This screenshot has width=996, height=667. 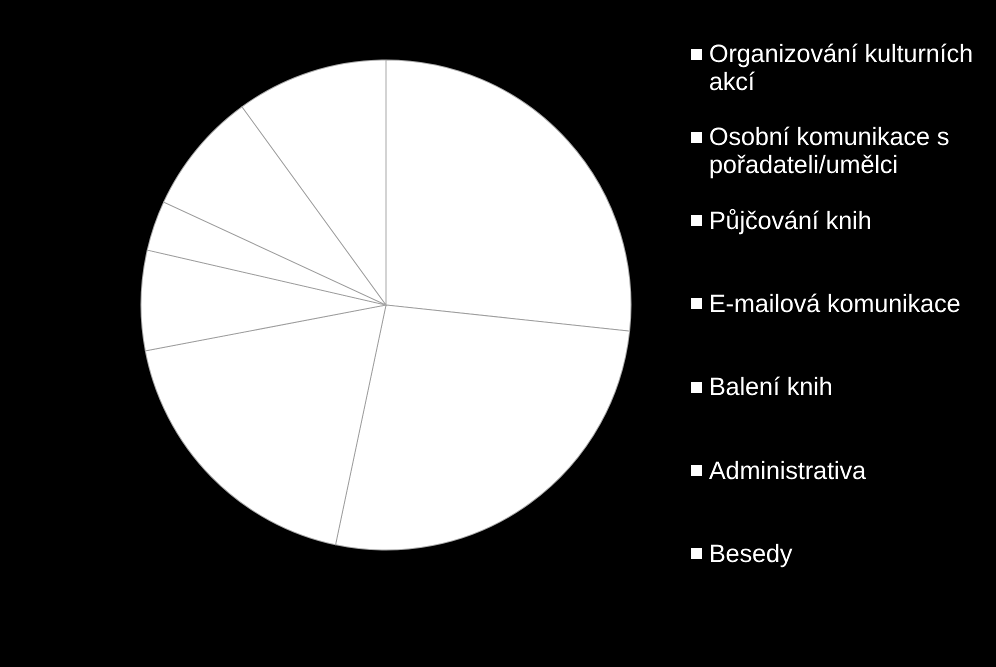 I want to click on legend-label: Půjčování knih, so click(x=791, y=220).